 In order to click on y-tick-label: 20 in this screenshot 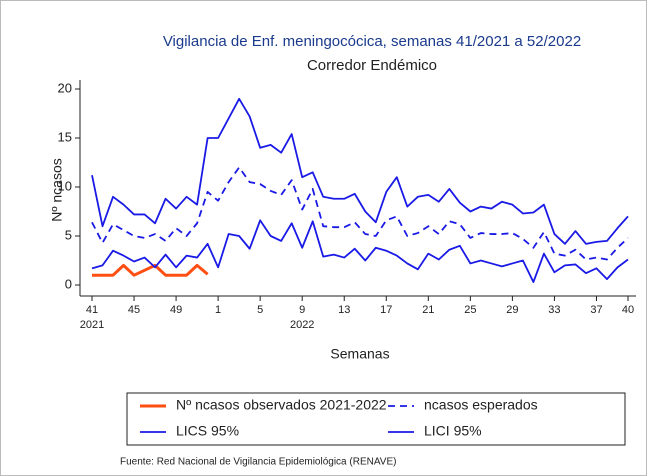, I will do `click(65, 87)`.